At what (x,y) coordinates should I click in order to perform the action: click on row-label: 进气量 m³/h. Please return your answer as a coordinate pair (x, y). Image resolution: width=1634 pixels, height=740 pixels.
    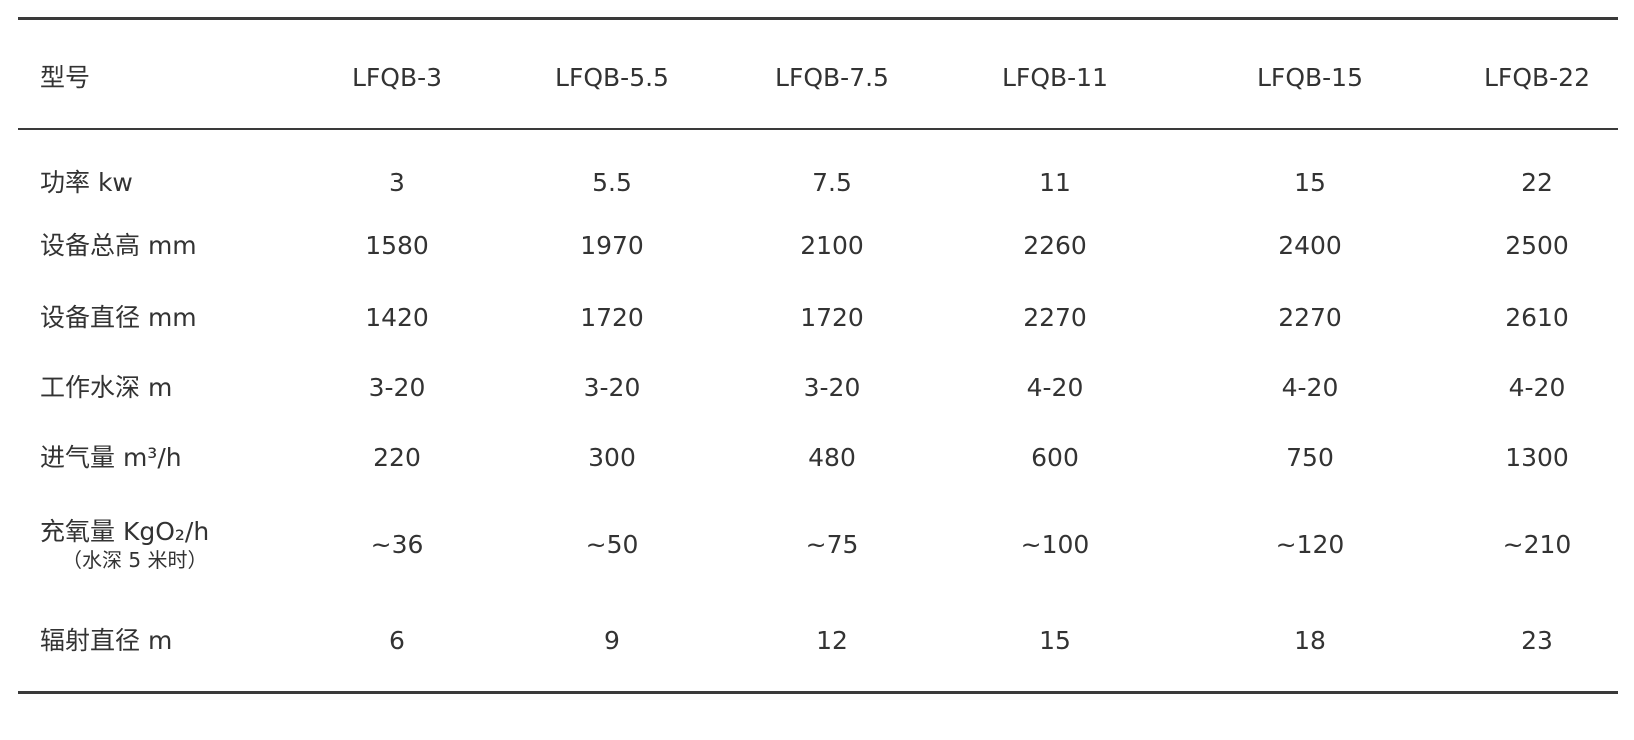
    Looking at the image, I should click on (111, 458).